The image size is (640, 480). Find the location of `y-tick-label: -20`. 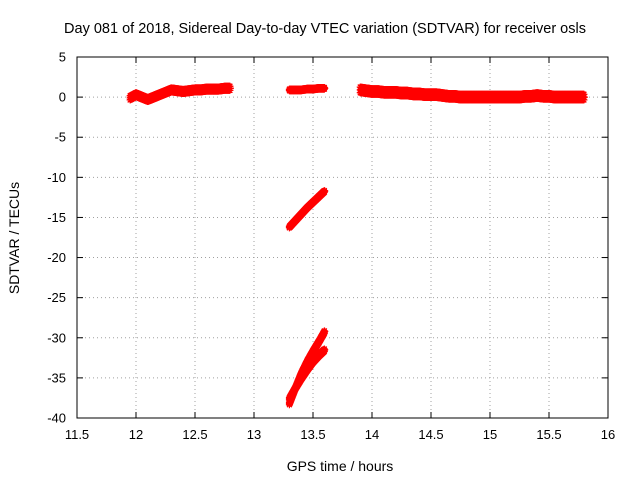

y-tick-label: -20 is located at coordinates (56, 257).